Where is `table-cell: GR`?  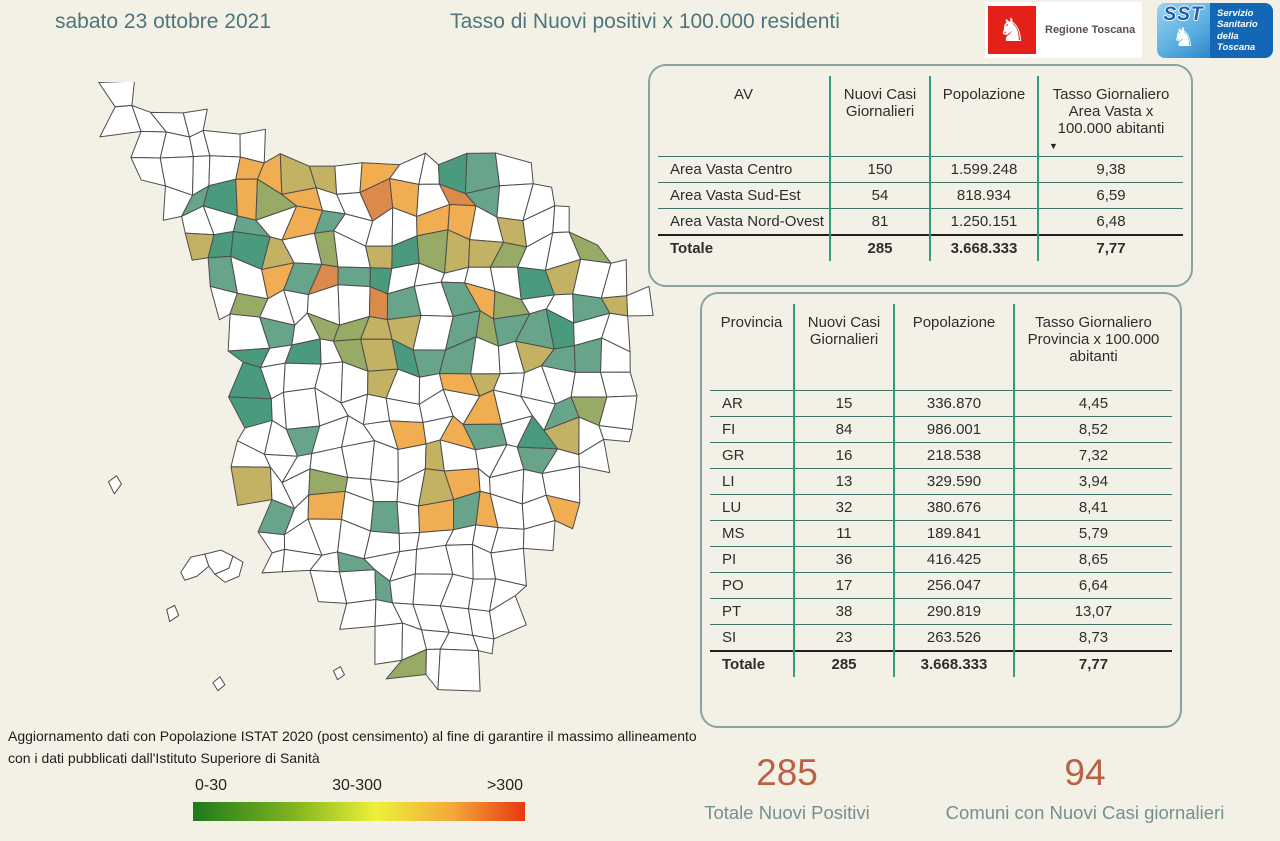
table-cell: GR is located at coordinates (752, 454).